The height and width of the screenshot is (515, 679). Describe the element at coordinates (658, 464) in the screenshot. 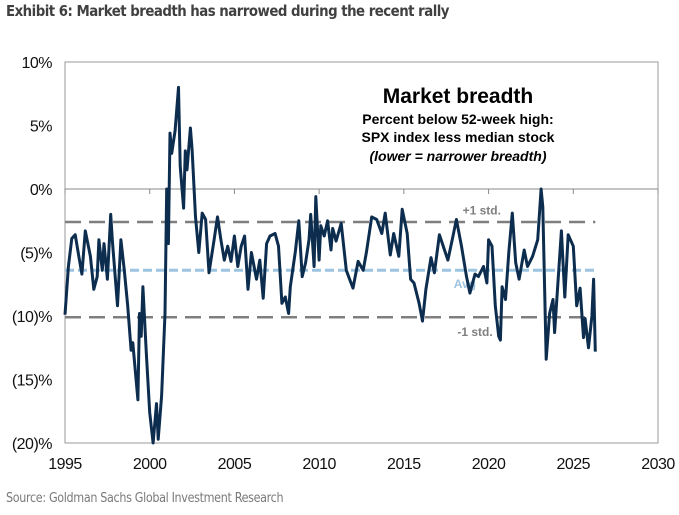

I see `x-tick-label: 2030` at that location.